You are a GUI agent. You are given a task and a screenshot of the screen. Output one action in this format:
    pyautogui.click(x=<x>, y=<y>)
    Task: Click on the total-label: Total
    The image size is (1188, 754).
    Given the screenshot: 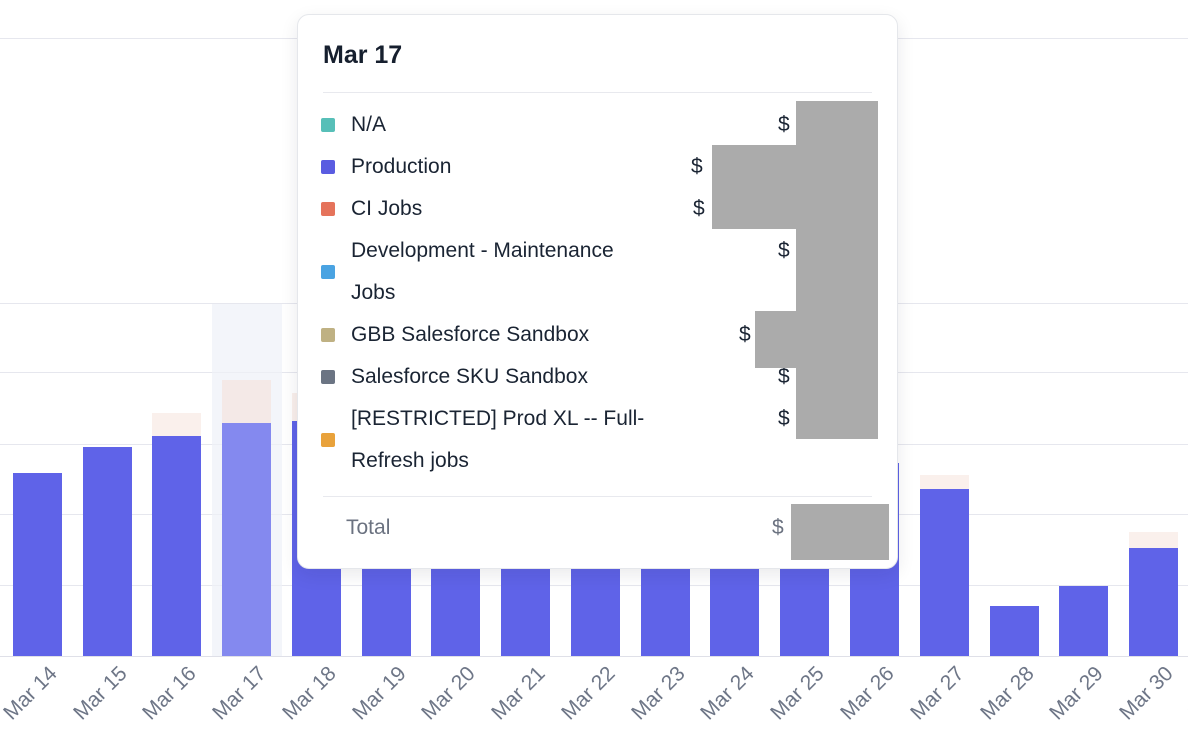 What is the action you would take?
    pyautogui.click(x=368, y=527)
    